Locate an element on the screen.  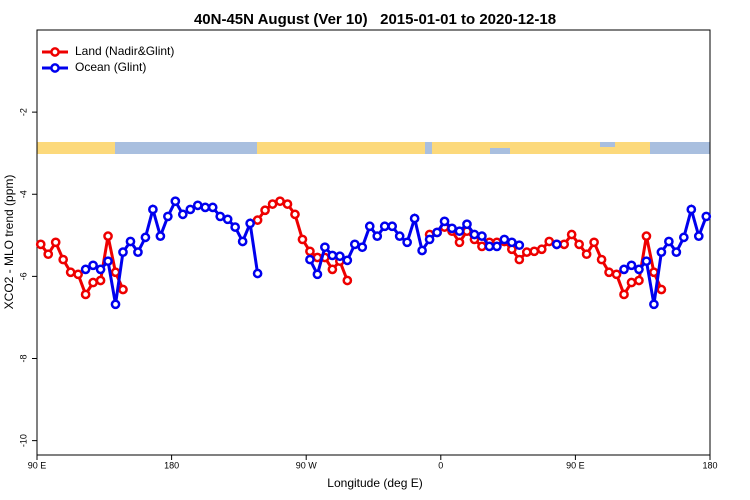
y-tick-label: -6 is located at coordinates (23, 276).